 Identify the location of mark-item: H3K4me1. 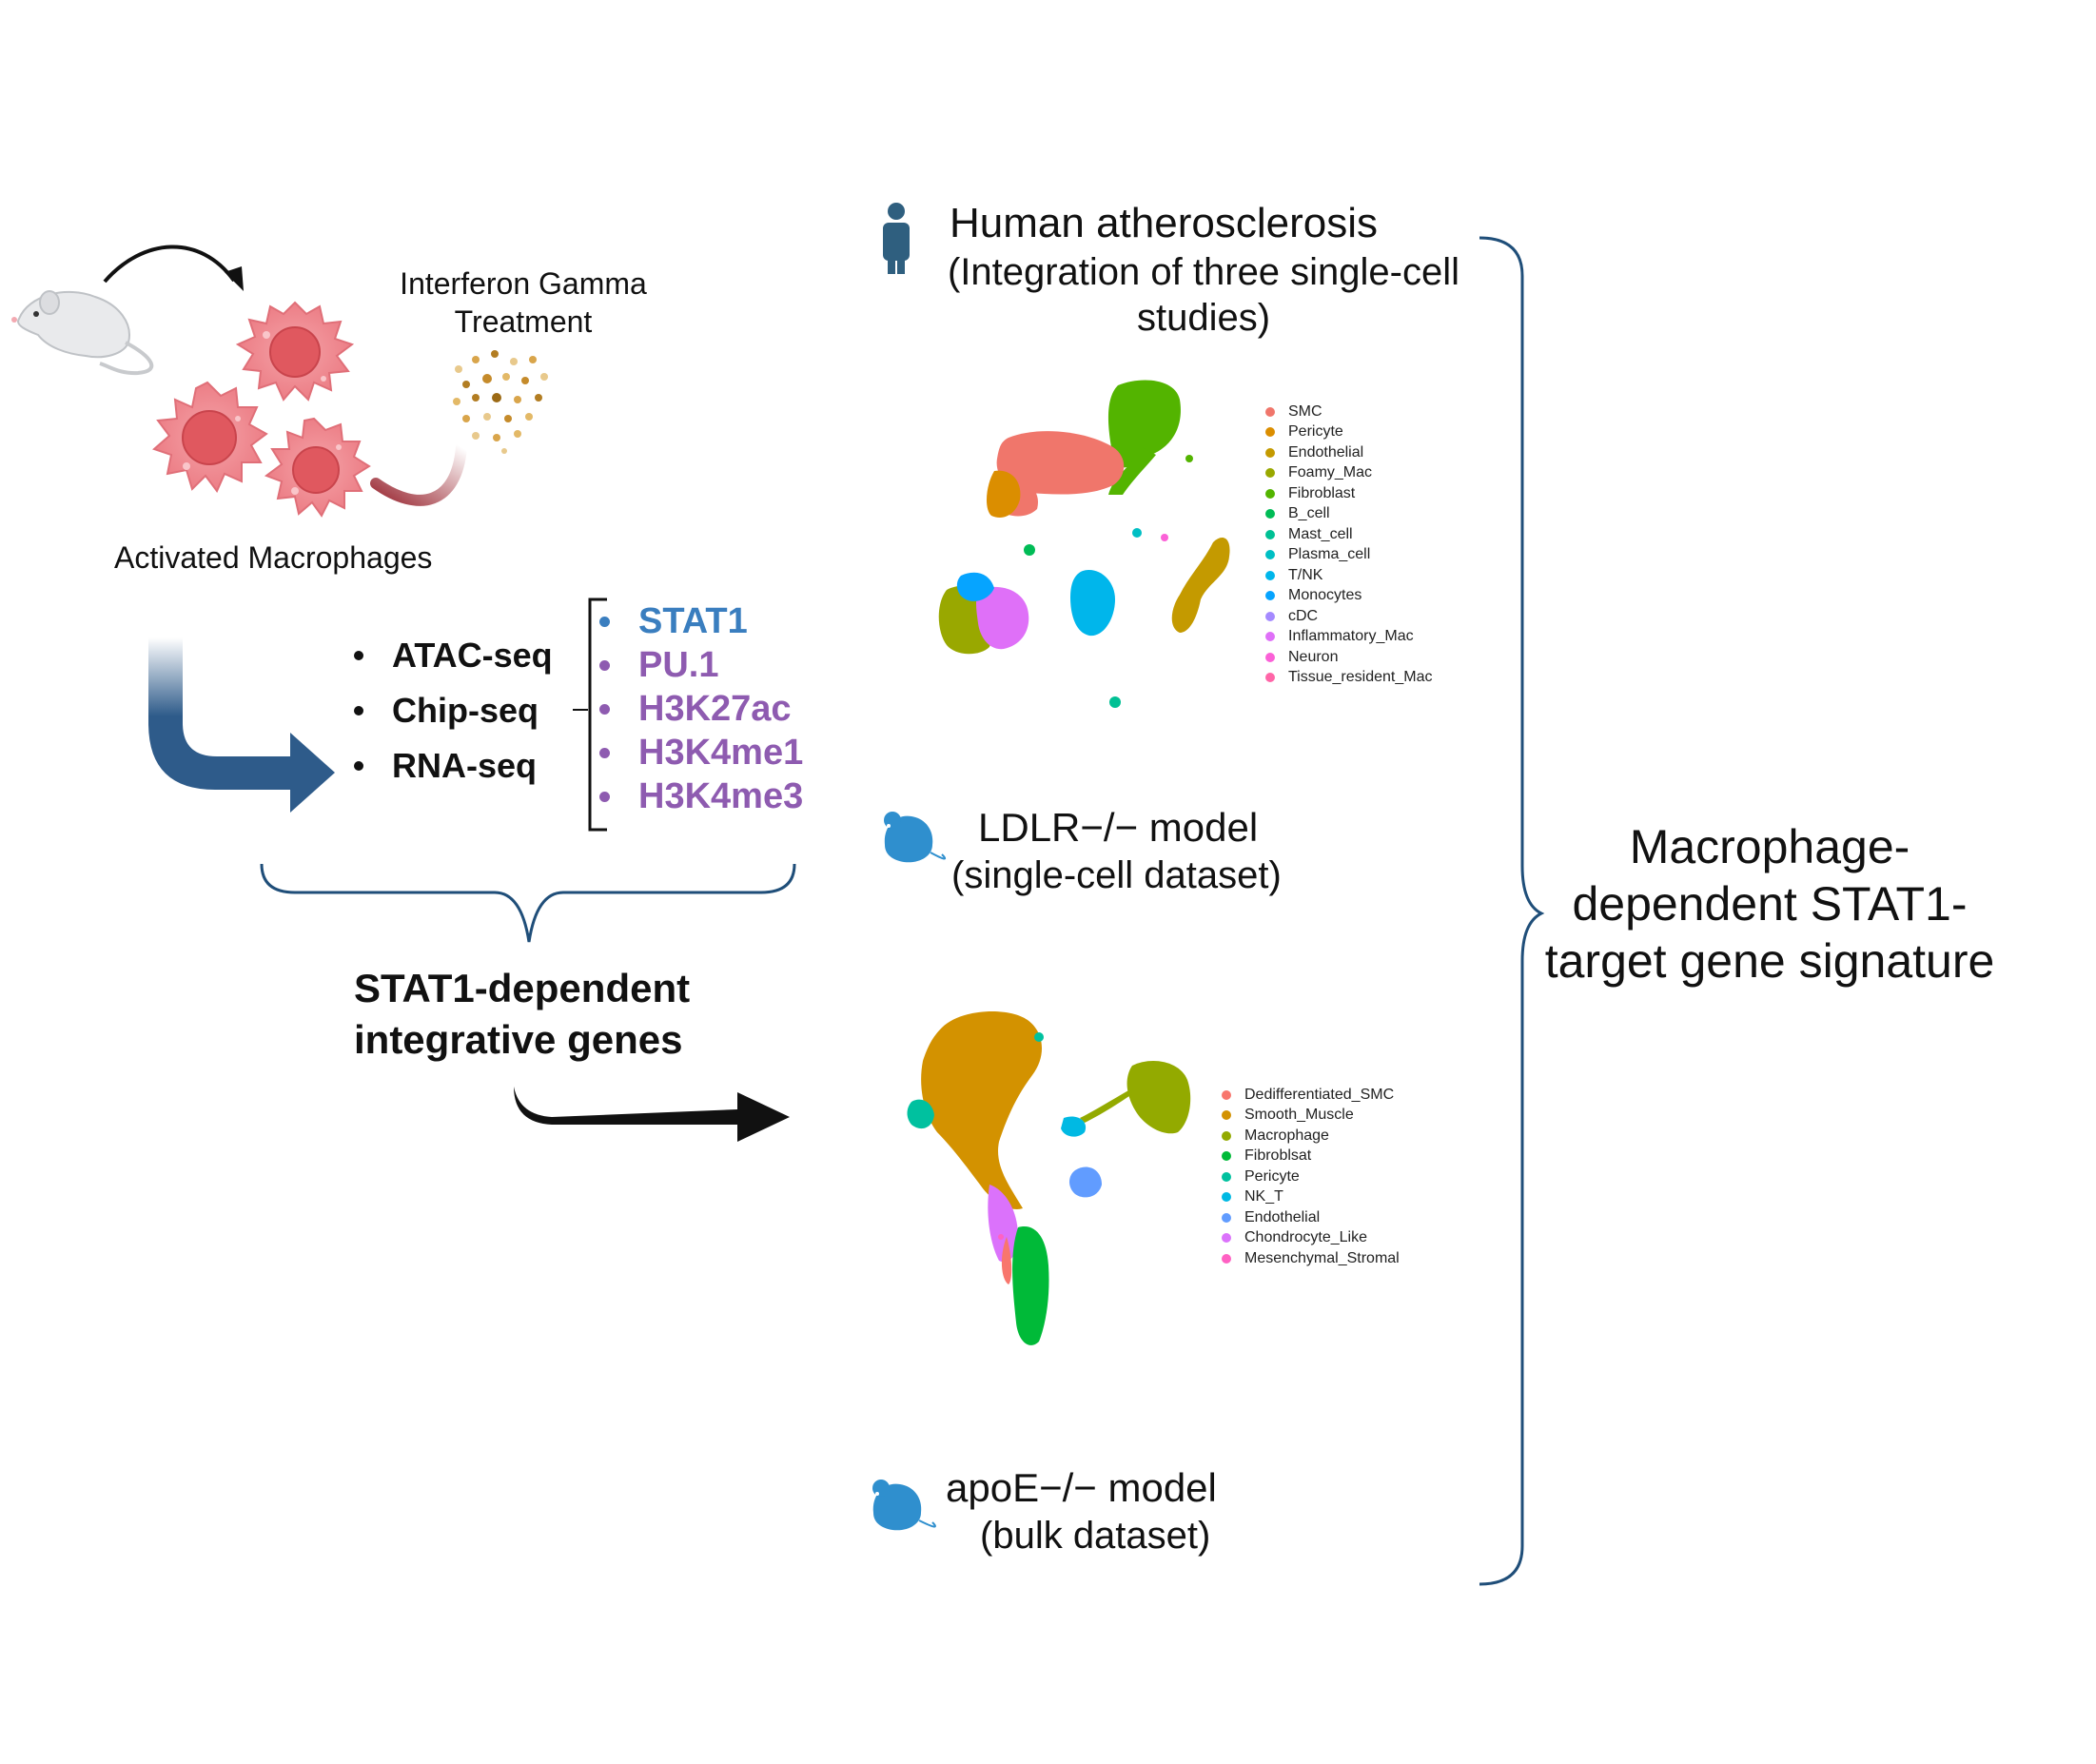
(701, 752).